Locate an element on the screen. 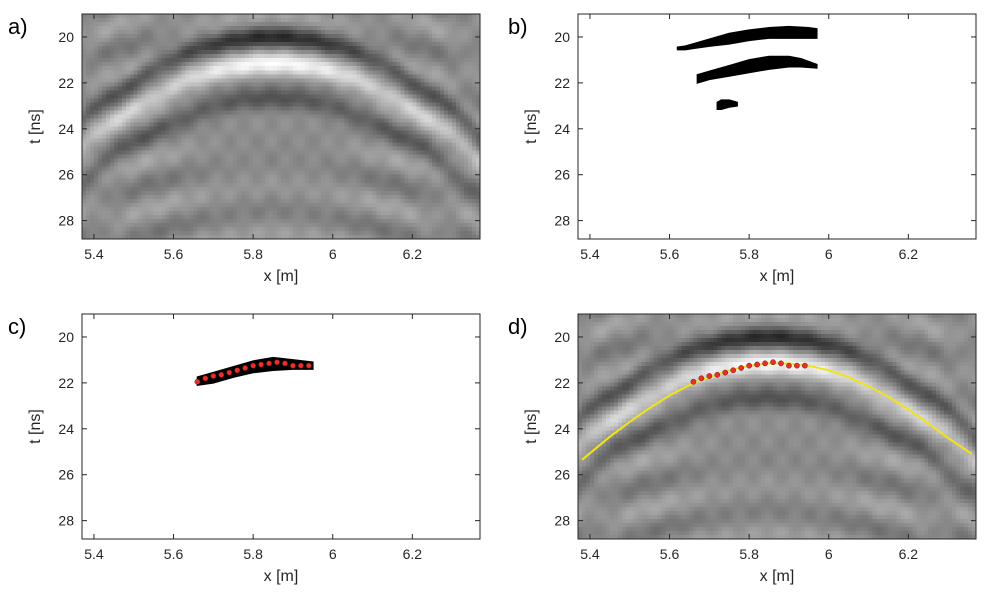 The image size is (1000, 600). y-ticks-b: 20 22 24 26 28 is located at coordinates (765, 129).